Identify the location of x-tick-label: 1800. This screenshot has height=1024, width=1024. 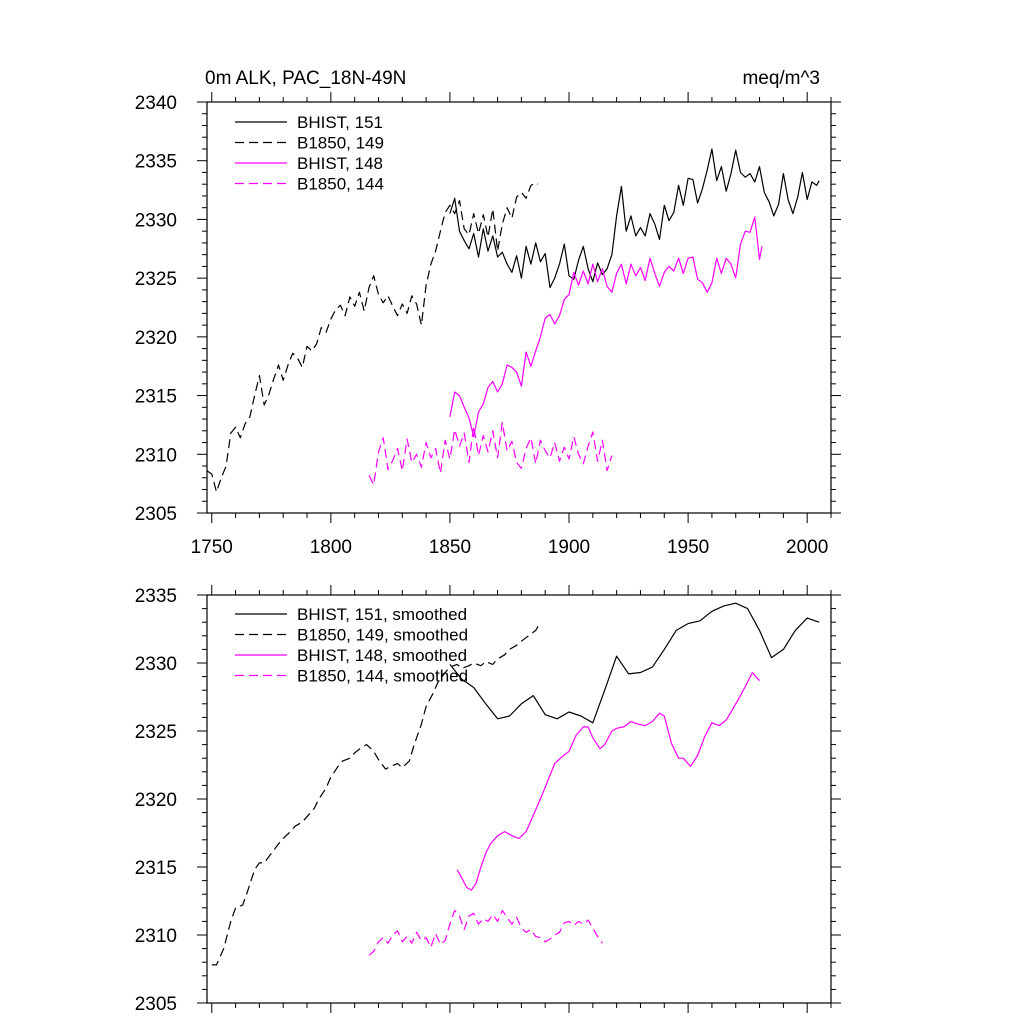
(331, 547).